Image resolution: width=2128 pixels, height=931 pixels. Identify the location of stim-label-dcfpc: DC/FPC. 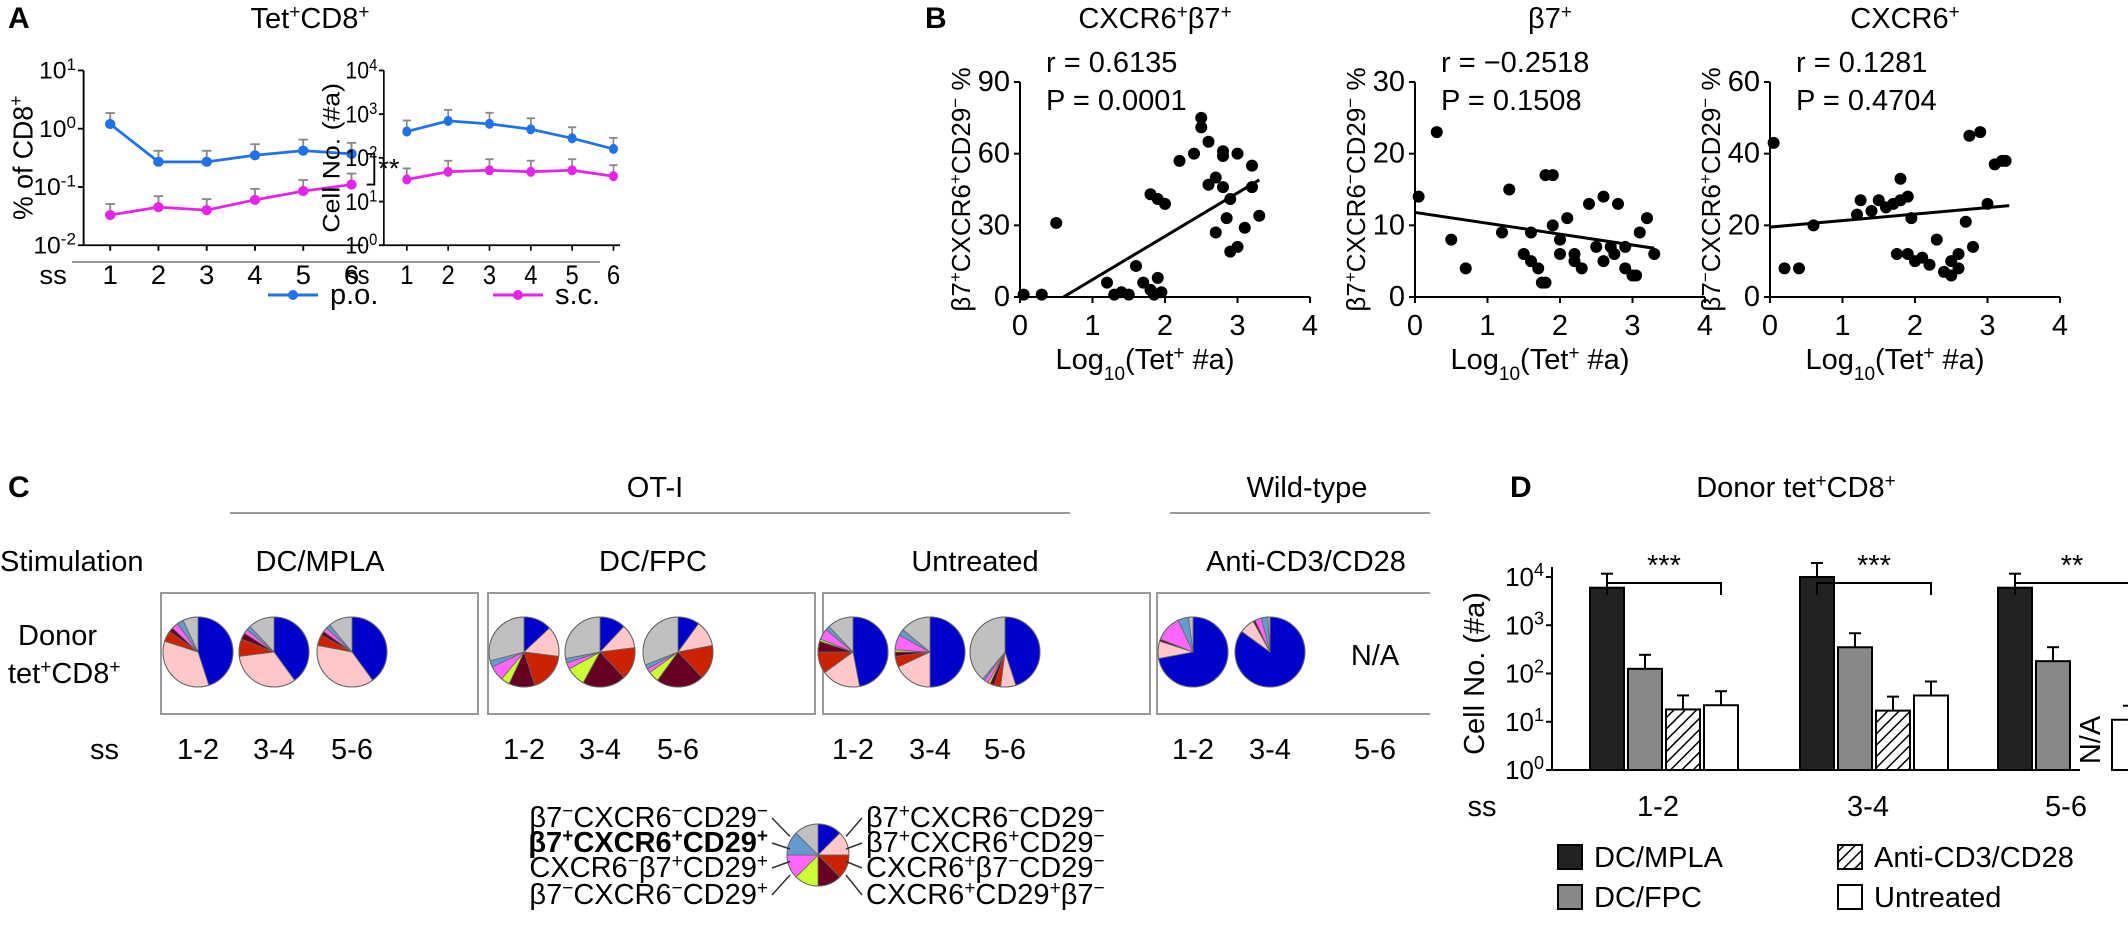
(653, 562).